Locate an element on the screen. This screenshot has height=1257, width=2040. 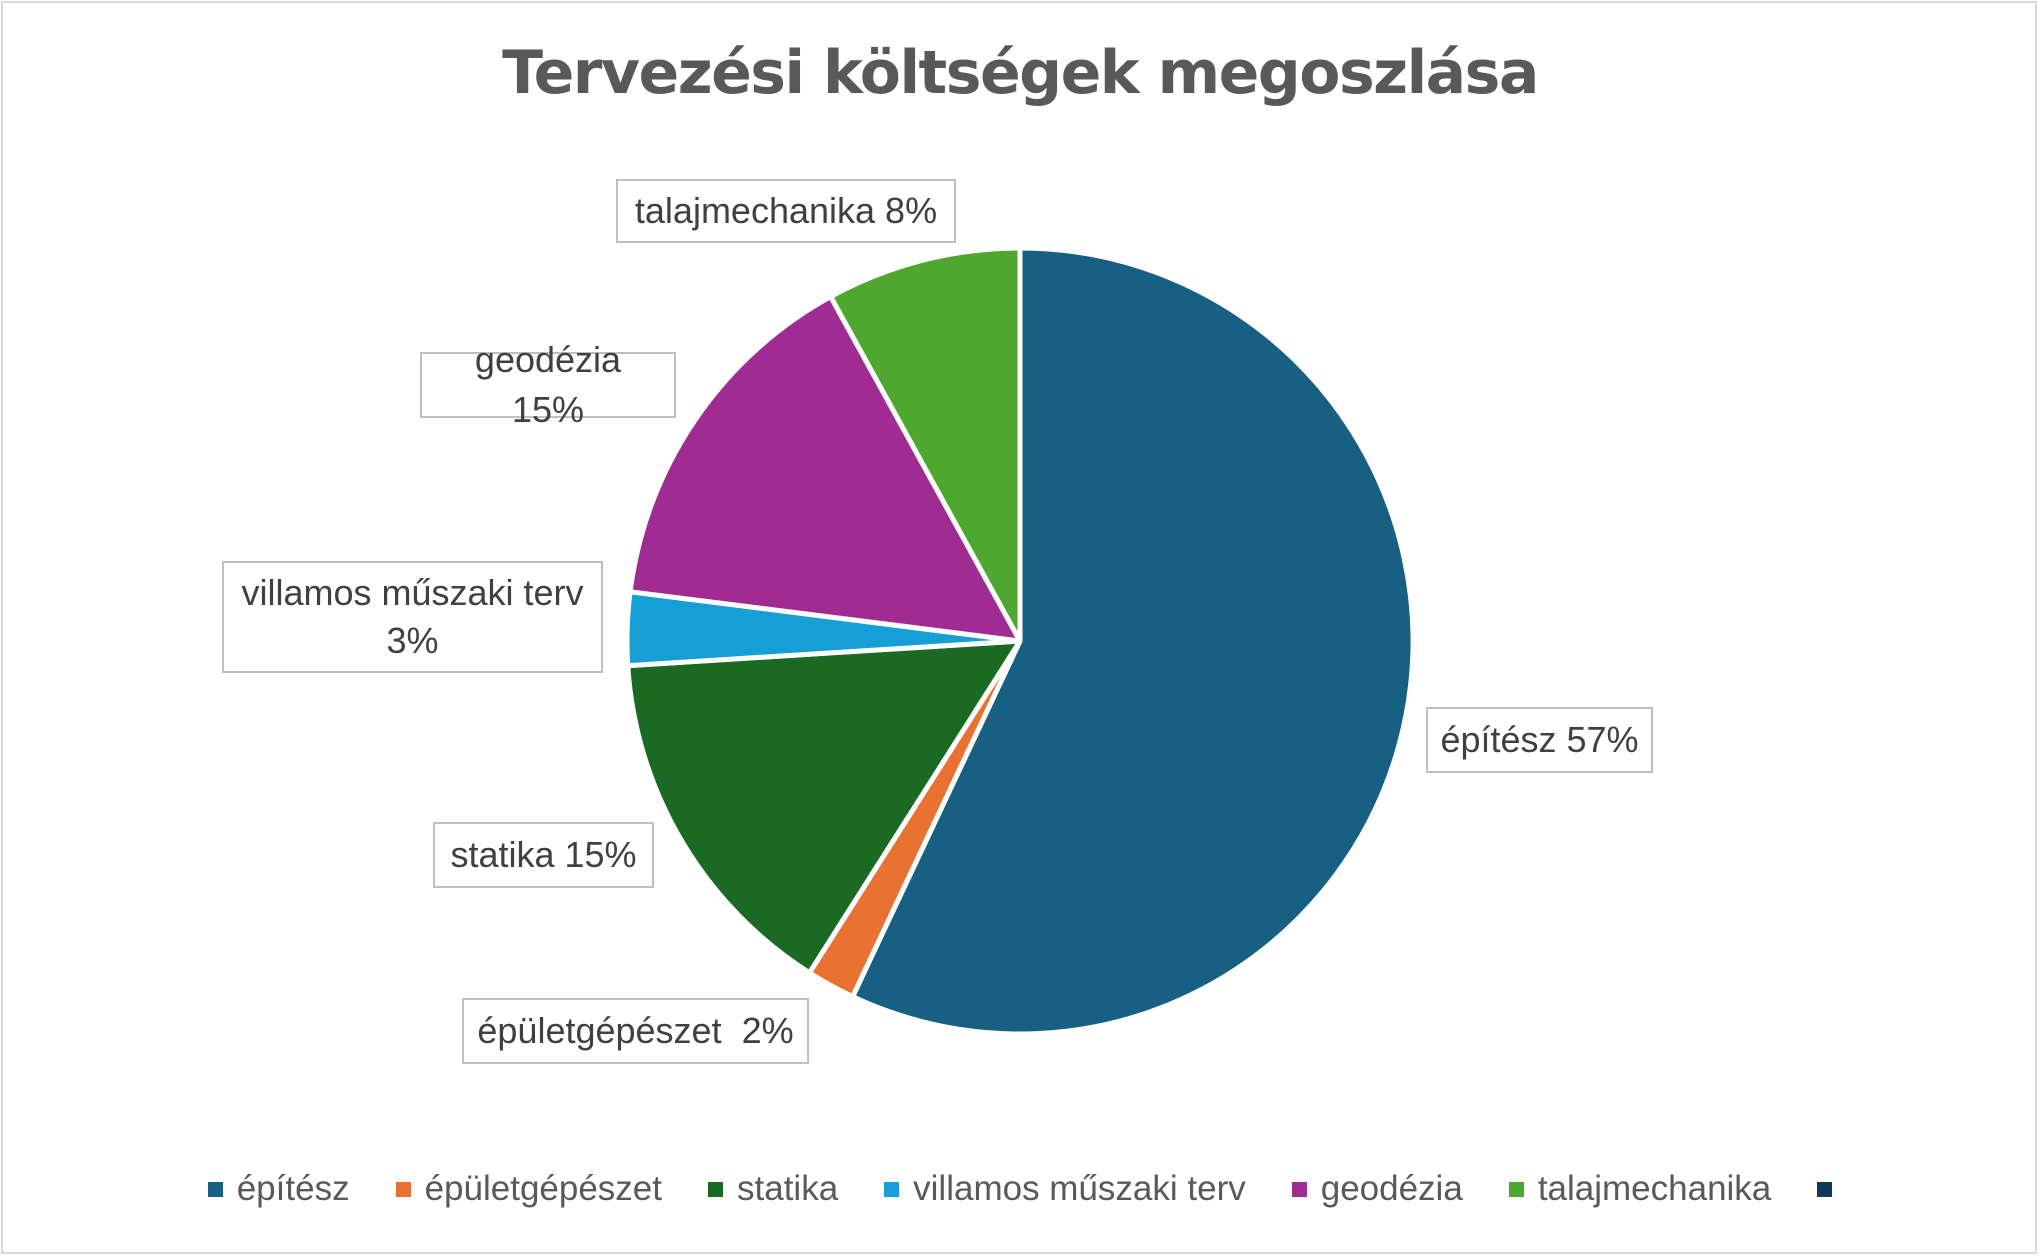
legend-item-geodezia: geodézia is located at coordinates (1377, 1189).